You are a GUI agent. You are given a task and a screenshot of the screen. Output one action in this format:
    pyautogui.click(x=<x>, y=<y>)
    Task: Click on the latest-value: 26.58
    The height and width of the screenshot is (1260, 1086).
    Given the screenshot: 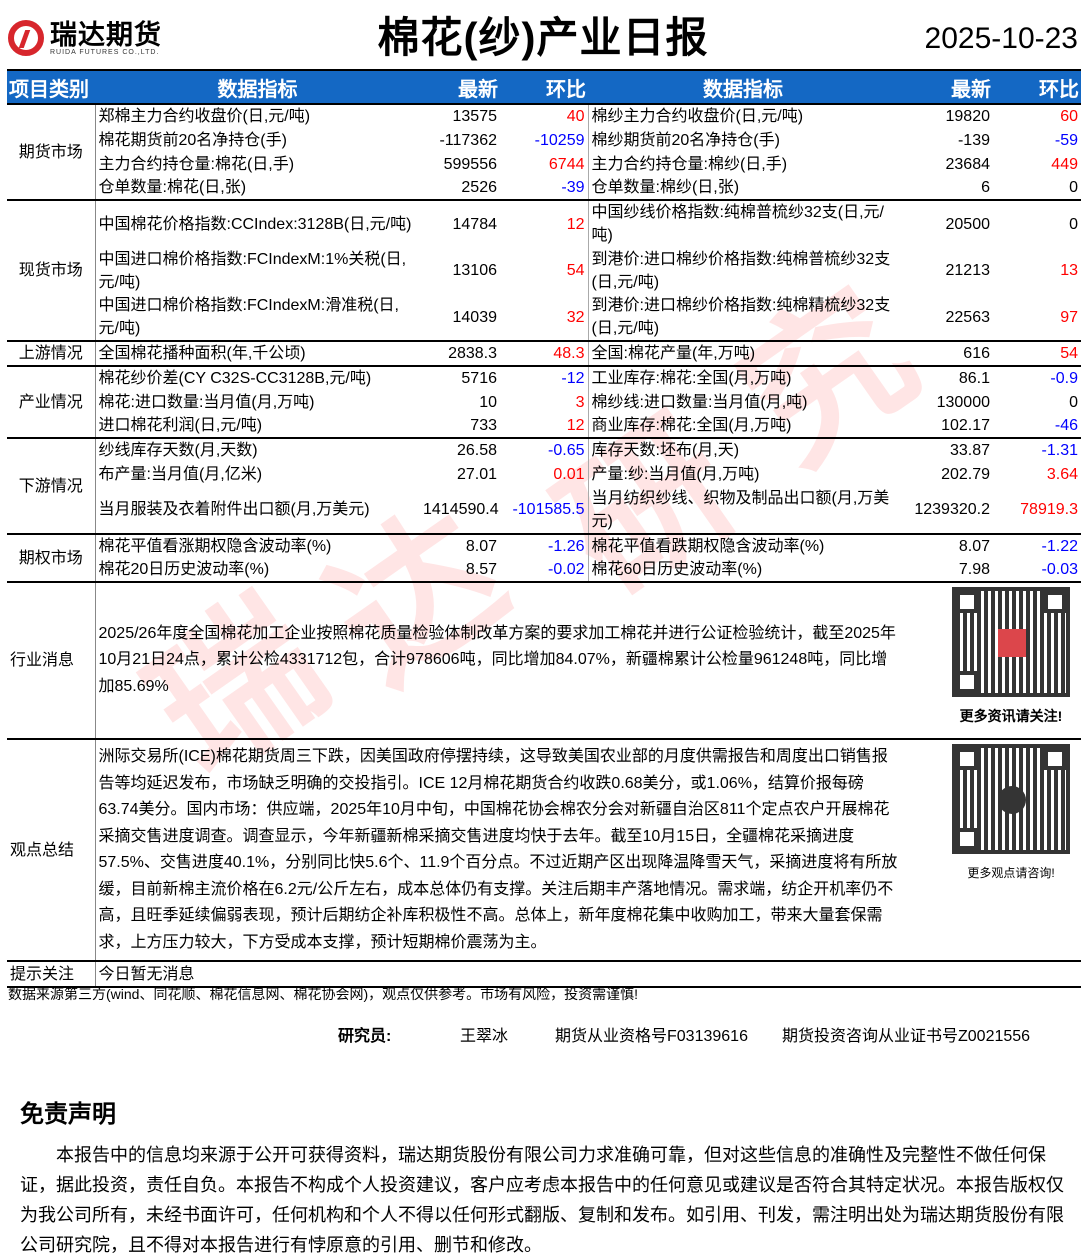 What is the action you would take?
    pyautogui.click(x=460, y=449)
    